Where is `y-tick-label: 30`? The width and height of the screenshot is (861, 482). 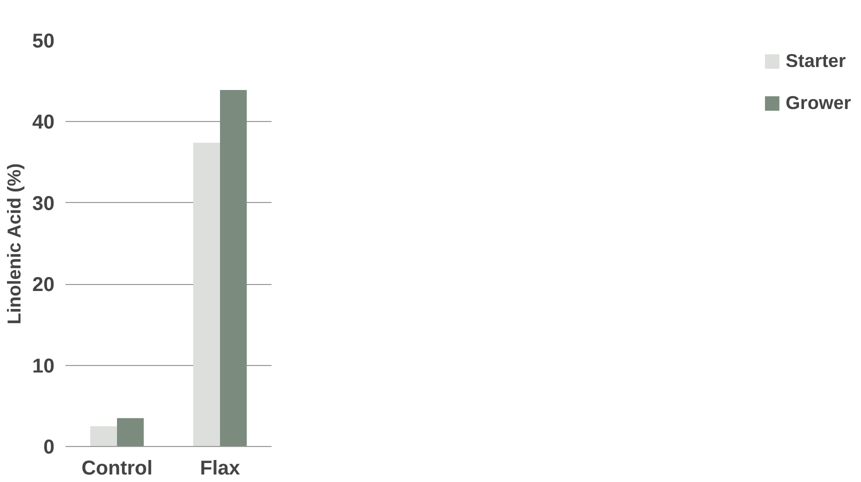
y-tick-label: 30 is located at coordinates (43, 203).